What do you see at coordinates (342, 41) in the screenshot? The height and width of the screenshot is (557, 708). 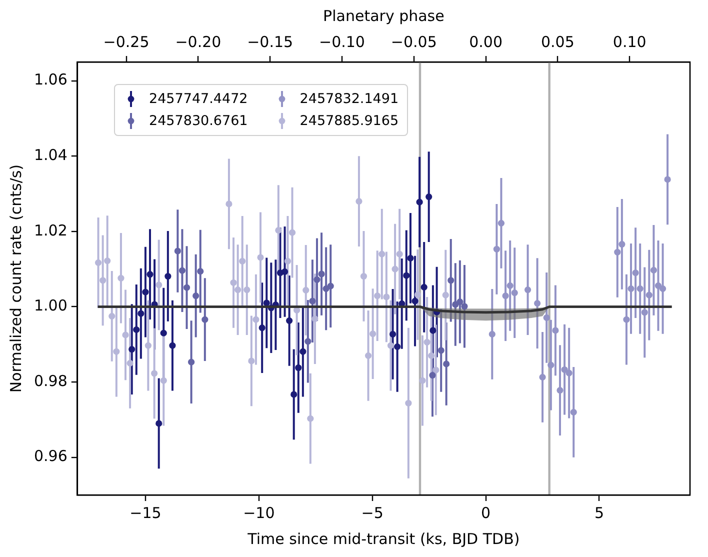 I see `x2-tick-label: −0.10` at bounding box center [342, 41].